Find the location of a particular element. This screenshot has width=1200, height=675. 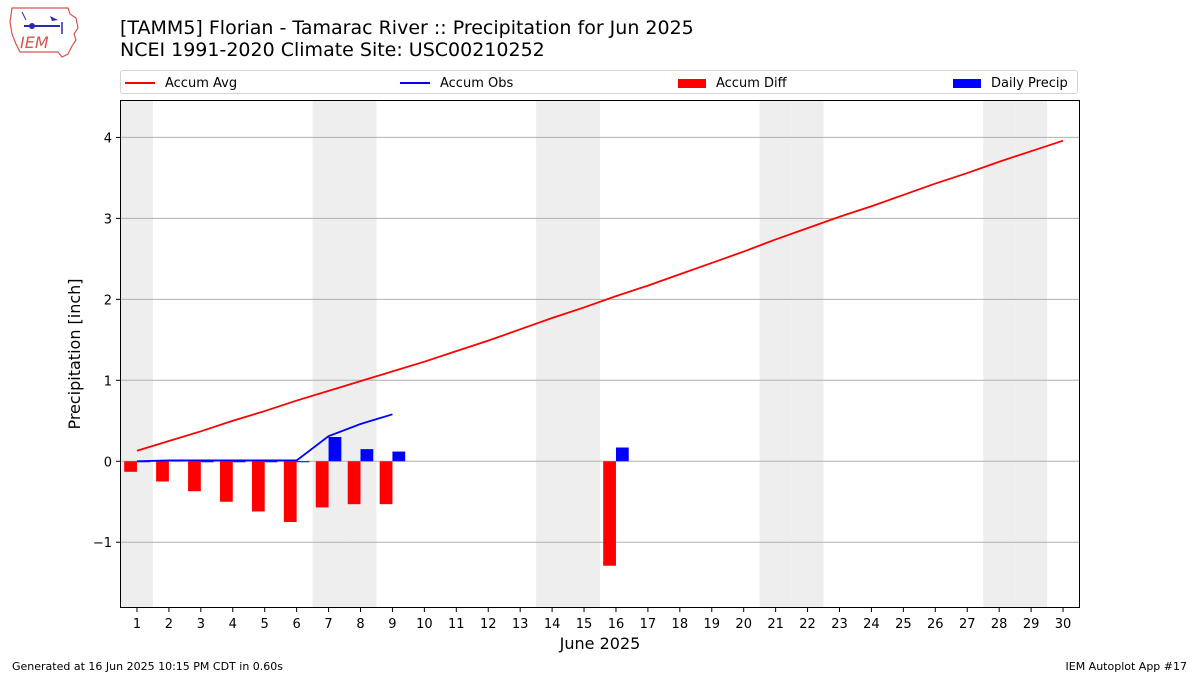

x-tick-label-29: 29 is located at coordinates (1031, 624).